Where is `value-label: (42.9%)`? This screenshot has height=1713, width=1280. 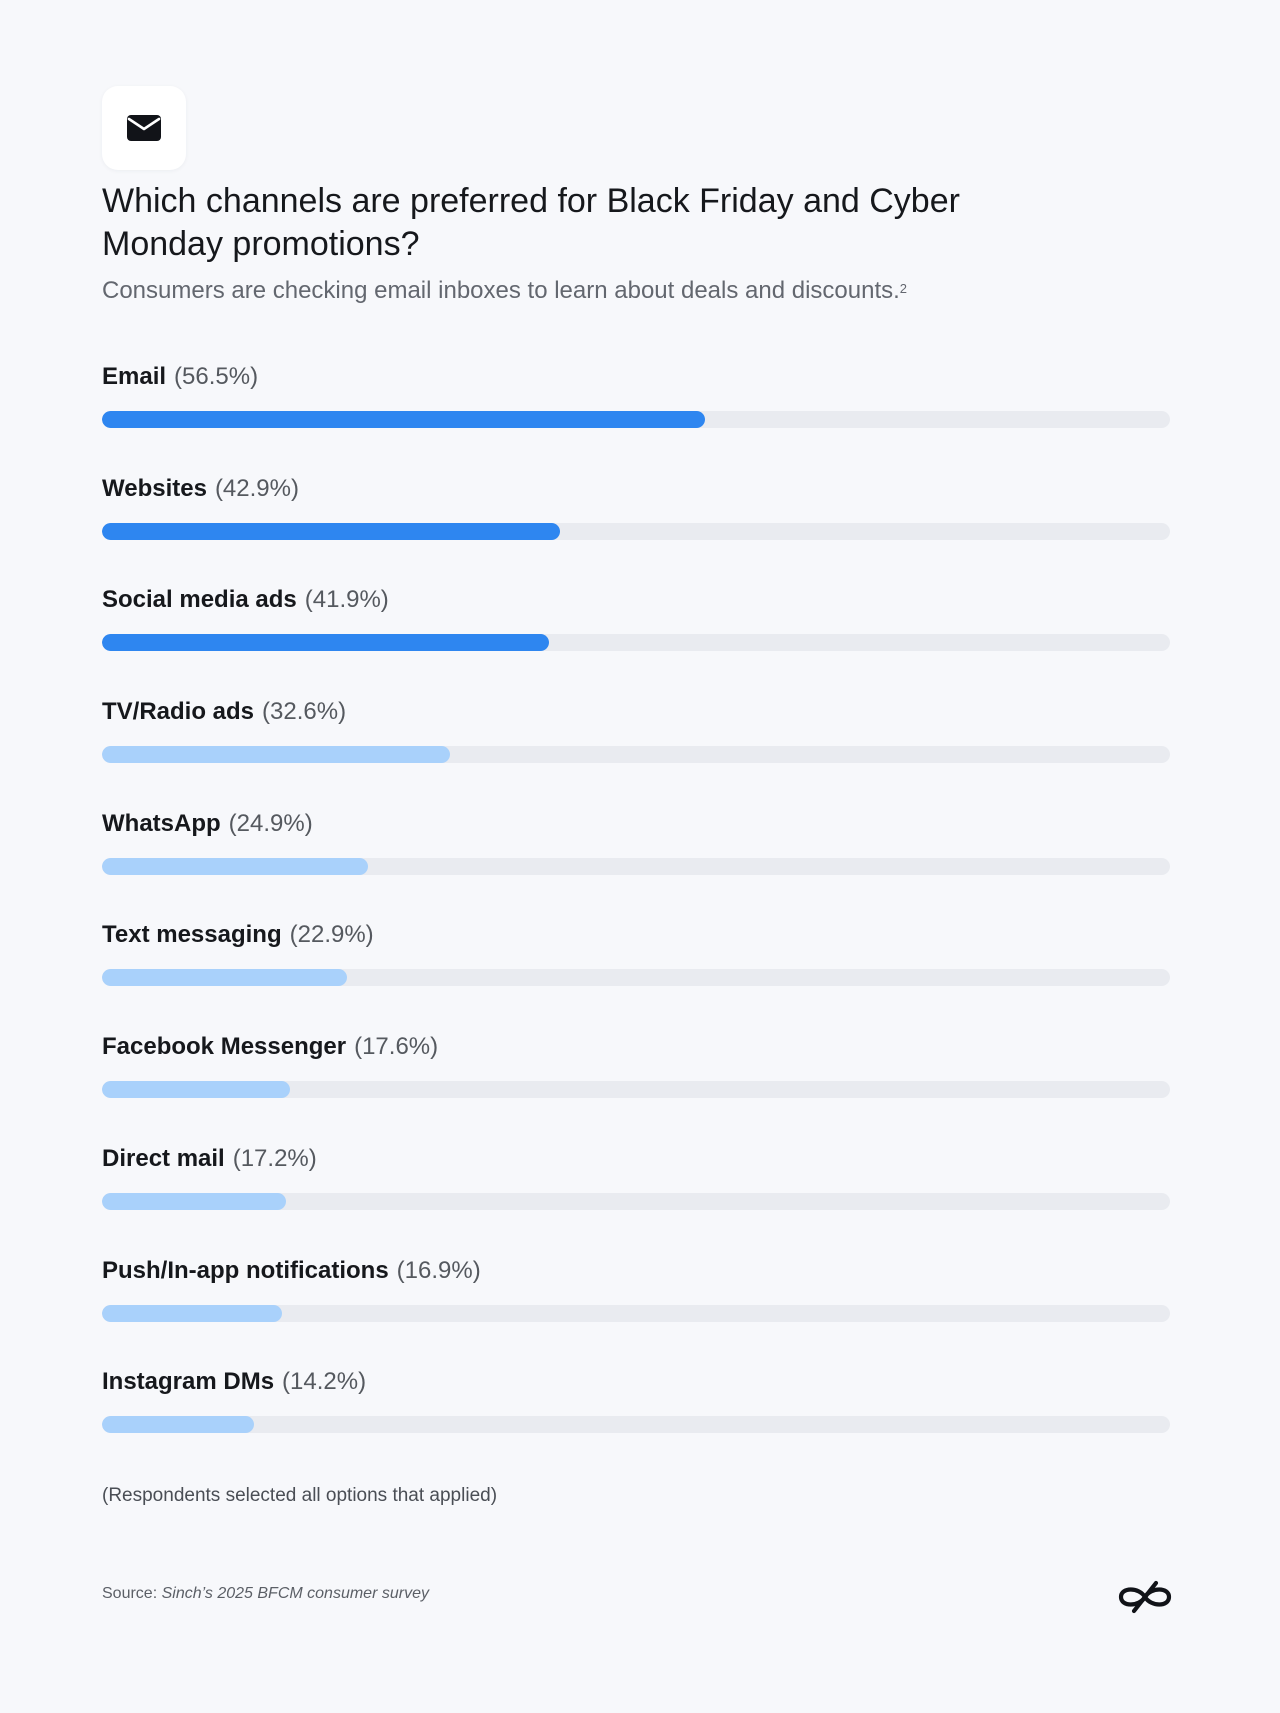 value-label: (42.9%) is located at coordinates (256, 488).